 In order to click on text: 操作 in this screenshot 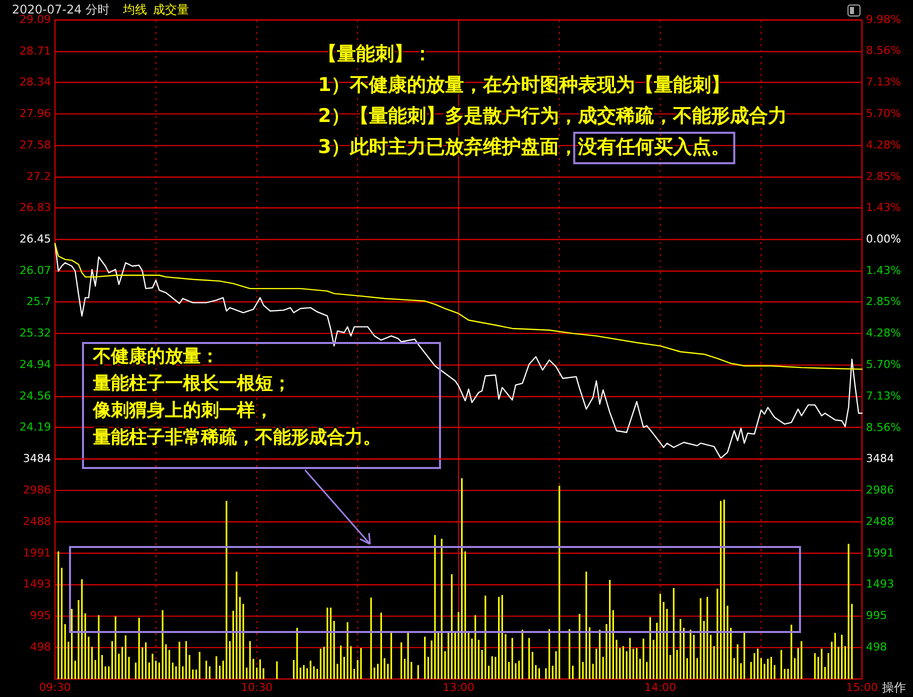, I will do `click(894, 687)`.